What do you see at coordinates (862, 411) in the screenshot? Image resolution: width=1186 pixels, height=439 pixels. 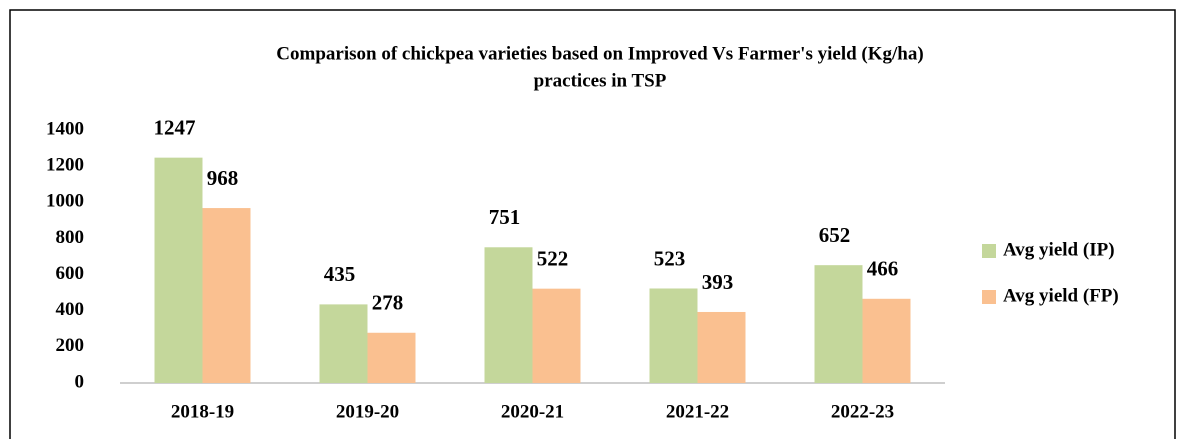 I see `x-tick-label: 2022-23` at bounding box center [862, 411].